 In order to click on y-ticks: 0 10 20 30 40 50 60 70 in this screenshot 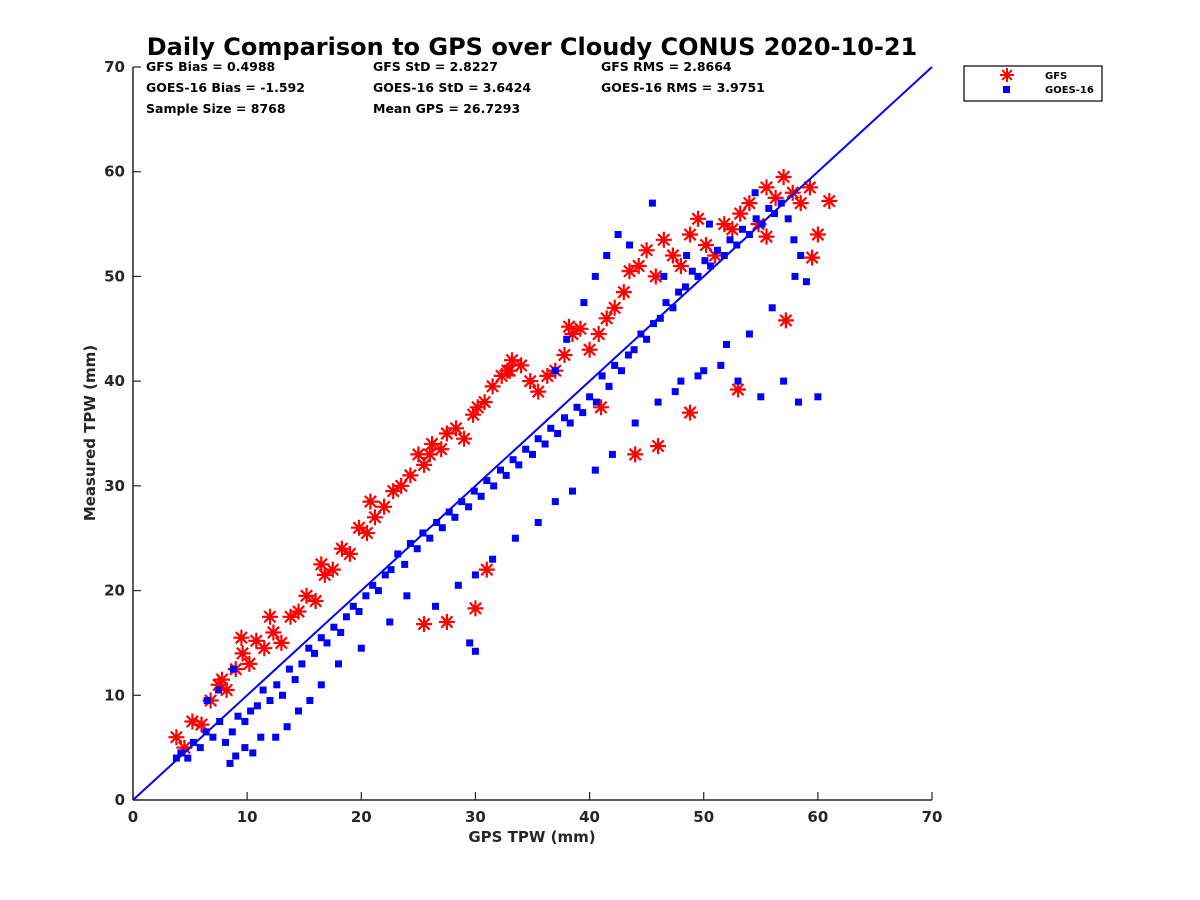, I will do `click(122, 433)`.